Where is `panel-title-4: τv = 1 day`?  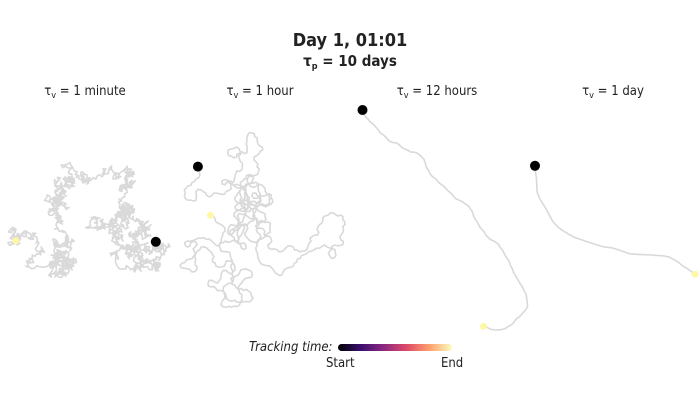 panel-title-4: τv = 1 day is located at coordinates (613, 92).